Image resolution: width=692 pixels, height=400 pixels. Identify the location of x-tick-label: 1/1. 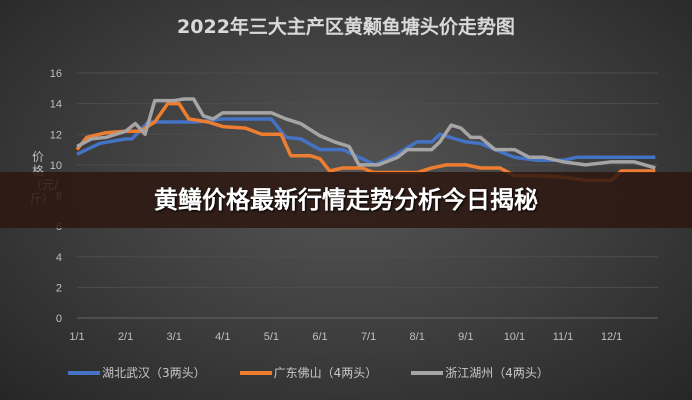
(76, 337).